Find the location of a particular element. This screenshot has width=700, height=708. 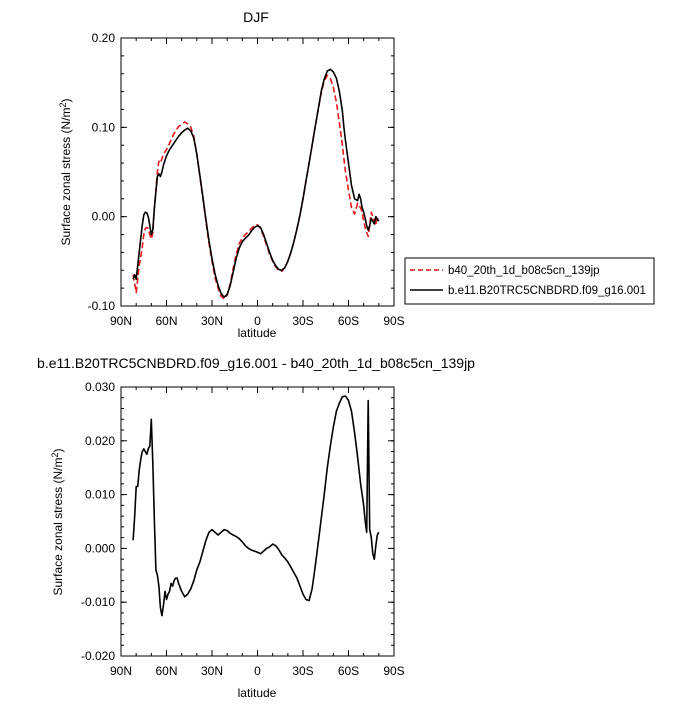

y-axis-label-bottom-sup: 2 is located at coordinates (55, 454).